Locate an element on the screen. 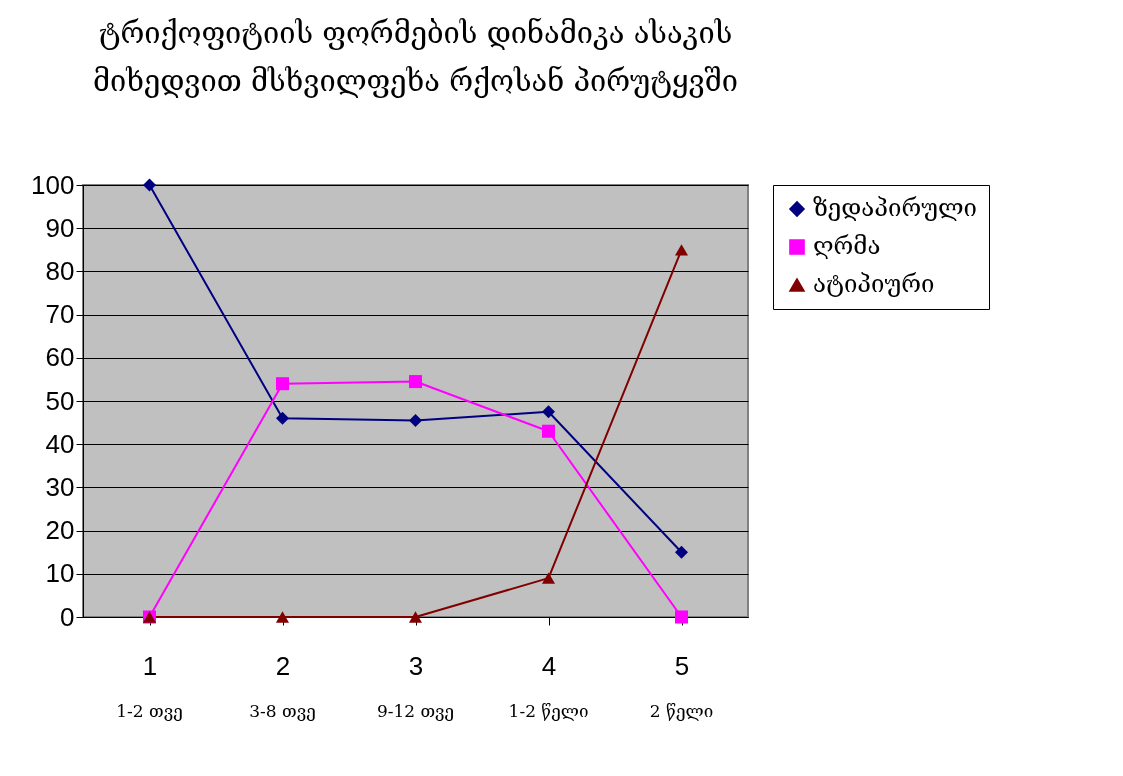 This screenshot has height=776, width=1123. y-tick-label: 90 is located at coordinates (60, 227).